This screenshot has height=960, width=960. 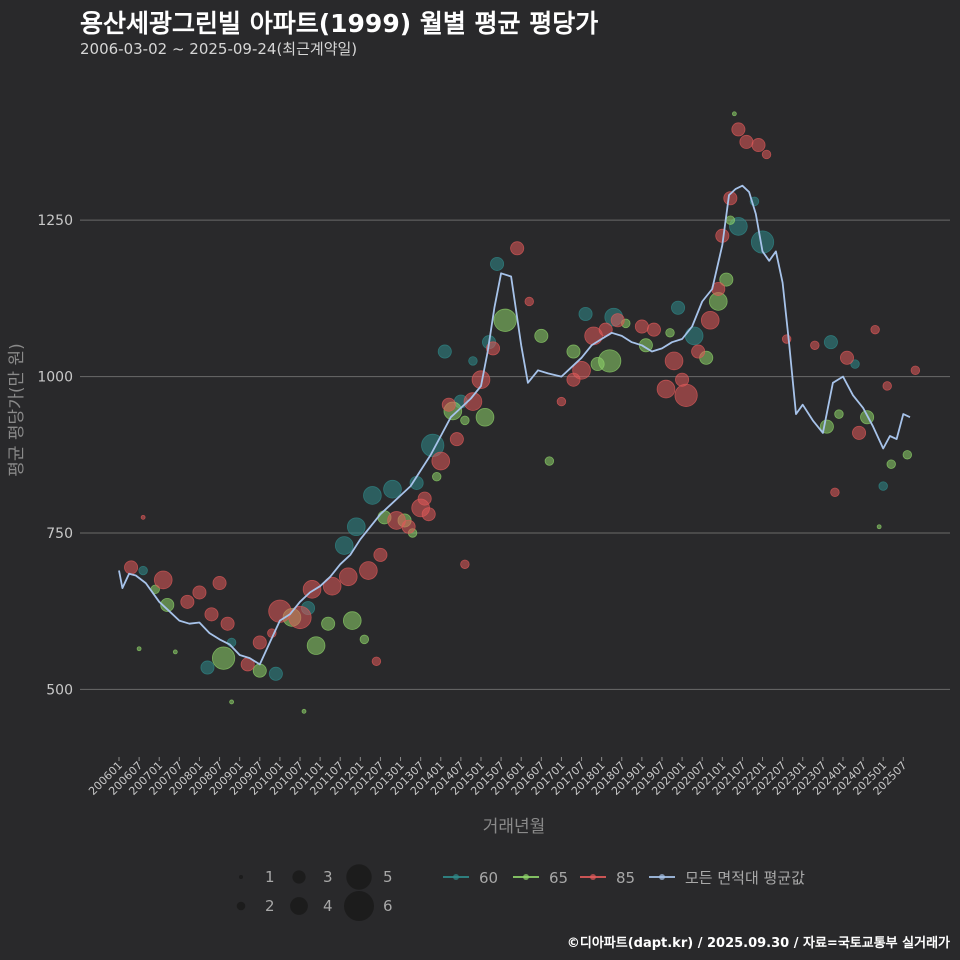 I want to click on size-legend-label: 6, so click(x=388, y=906).